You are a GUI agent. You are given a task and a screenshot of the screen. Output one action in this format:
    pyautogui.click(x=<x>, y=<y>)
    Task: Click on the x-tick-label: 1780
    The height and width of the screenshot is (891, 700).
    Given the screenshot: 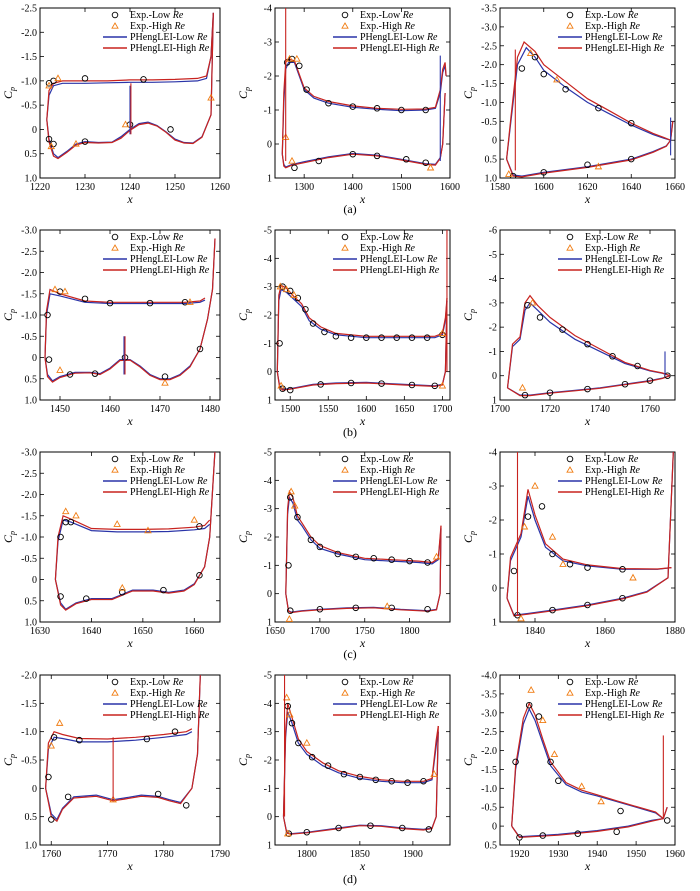 What is the action you would take?
    pyautogui.click(x=164, y=854)
    